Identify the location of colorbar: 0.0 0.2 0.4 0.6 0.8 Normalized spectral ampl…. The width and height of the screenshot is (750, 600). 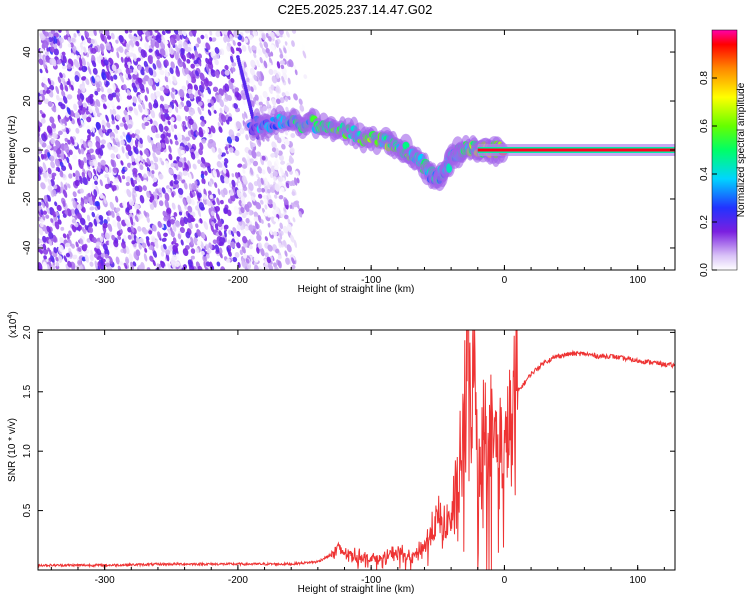
(723, 153).